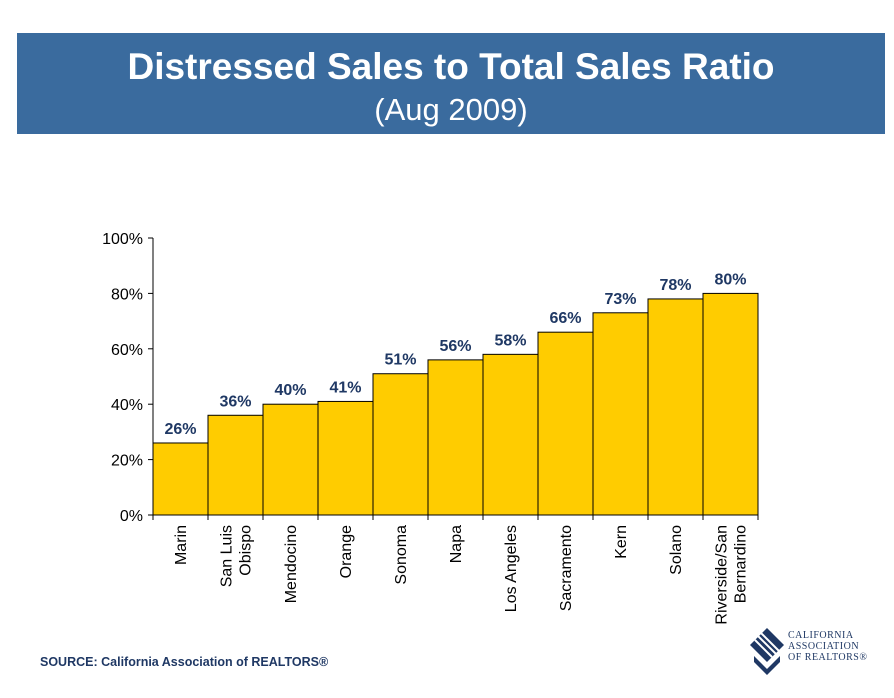 Image resolution: width=894 pixels, height=698 pixels. Describe the element at coordinates (127, 350) in the screenshot. I see `y-tick-label: 60%` at that location.